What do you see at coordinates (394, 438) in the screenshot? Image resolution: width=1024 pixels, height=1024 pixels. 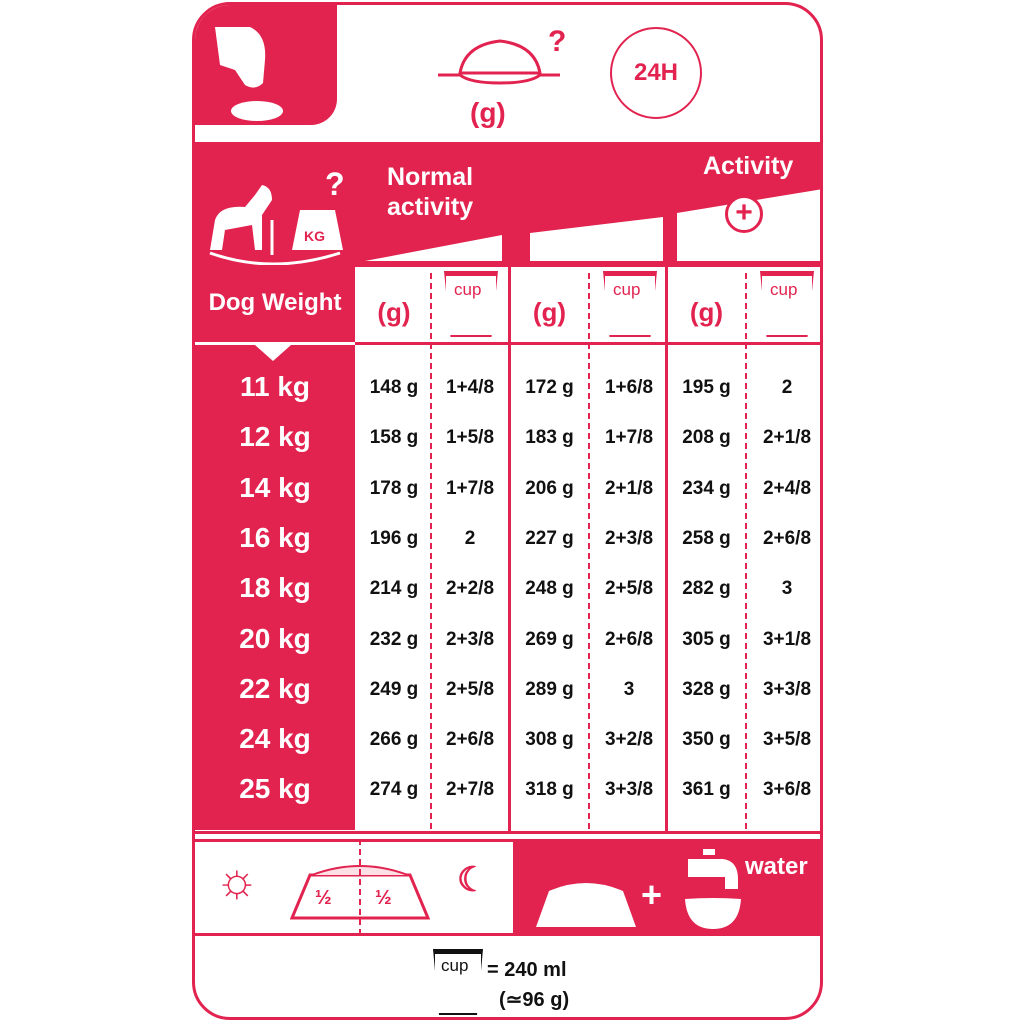 I see `grams-cell: 158 g` at bounding box center [394, 438].